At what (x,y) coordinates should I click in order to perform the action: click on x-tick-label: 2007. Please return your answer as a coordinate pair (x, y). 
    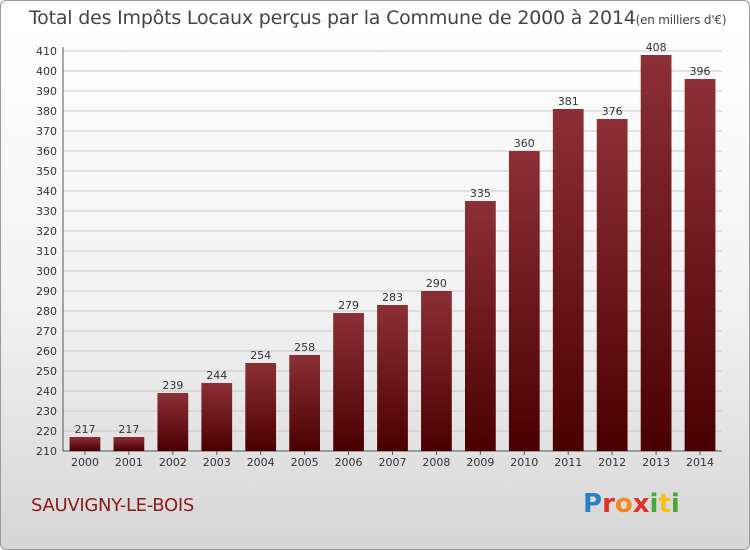
    Looking at the image, I should click on (393, 462).